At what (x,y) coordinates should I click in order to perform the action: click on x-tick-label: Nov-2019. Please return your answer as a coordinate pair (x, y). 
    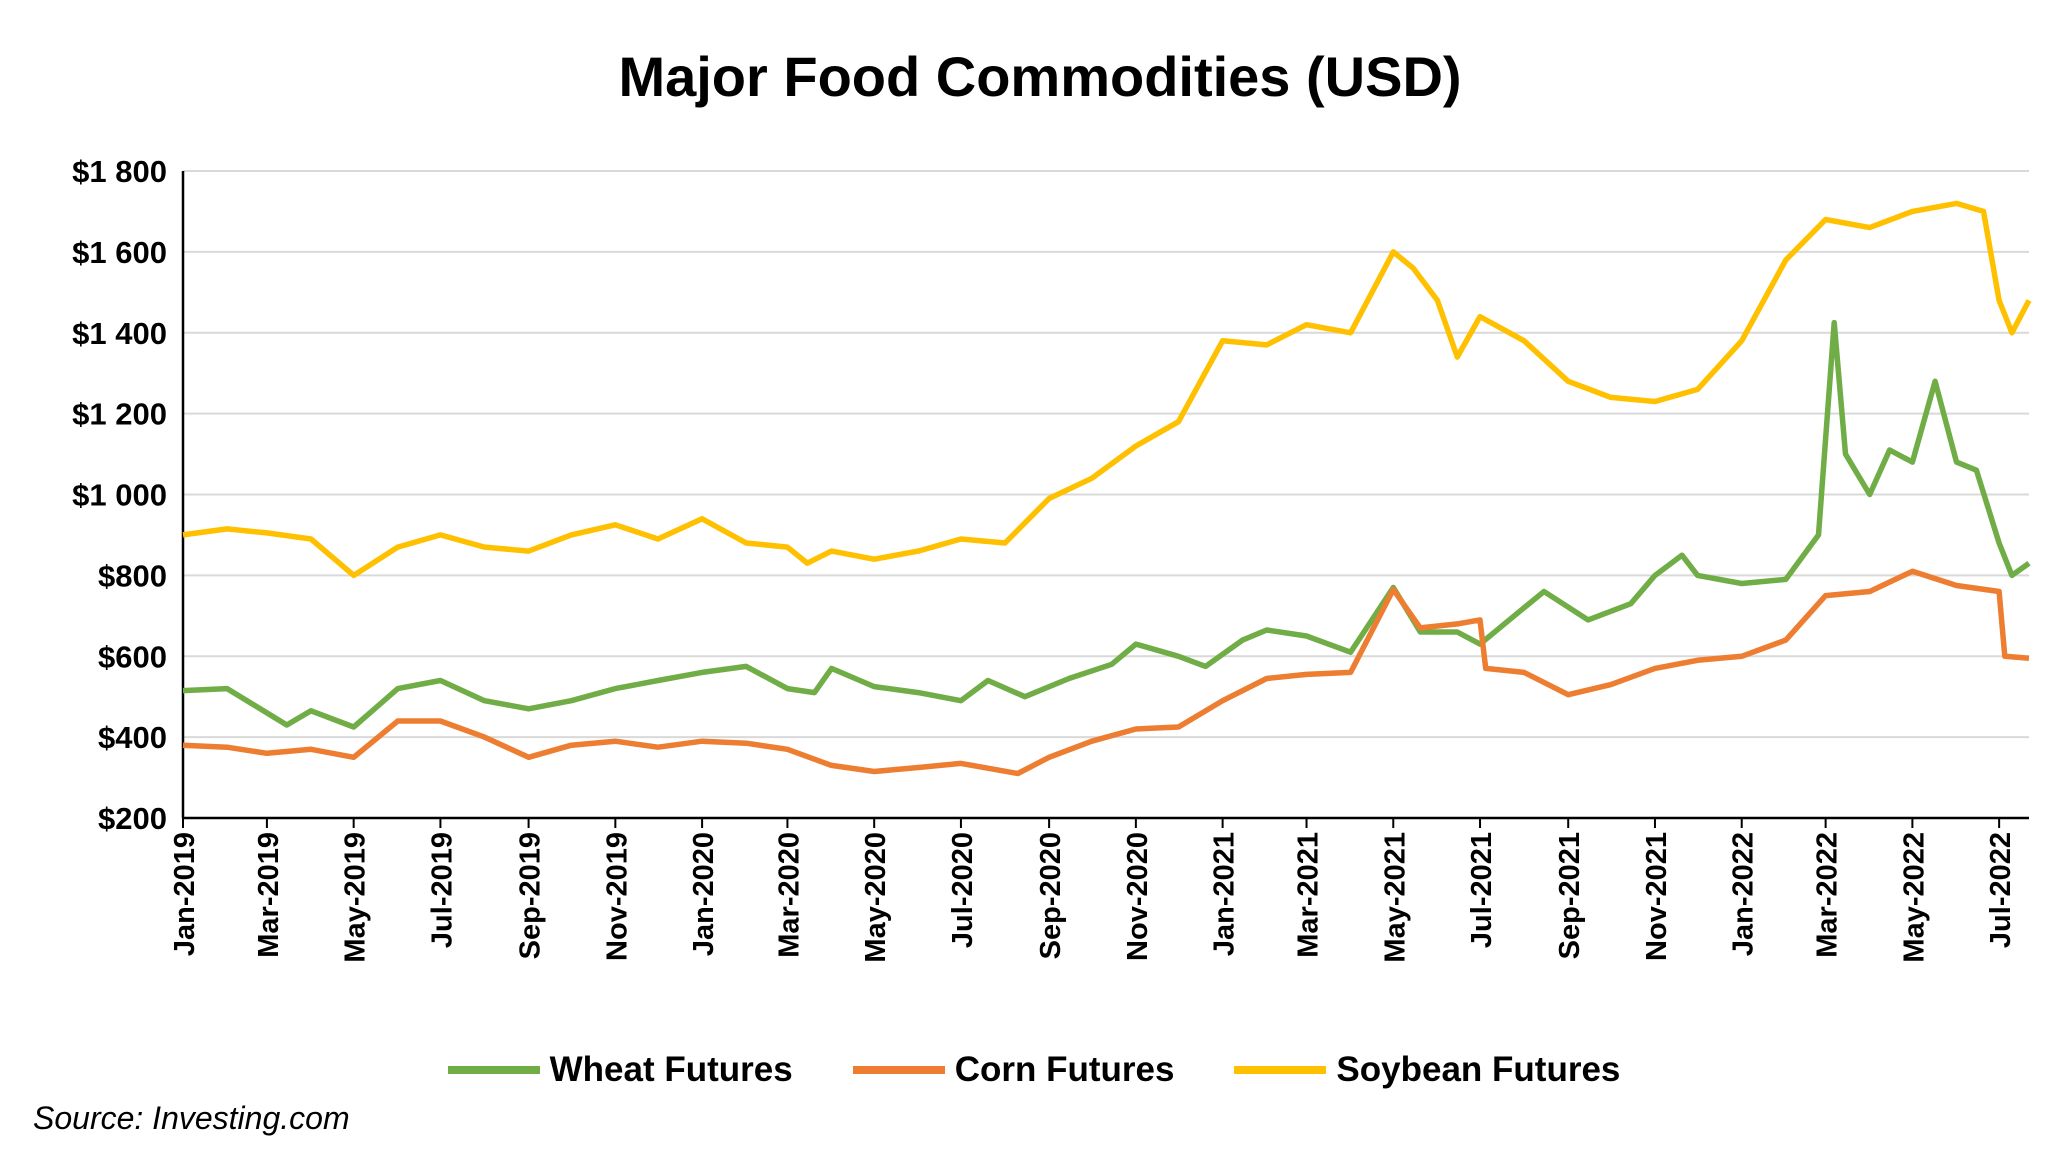
    Looking at the image, I should click on (617, 896).